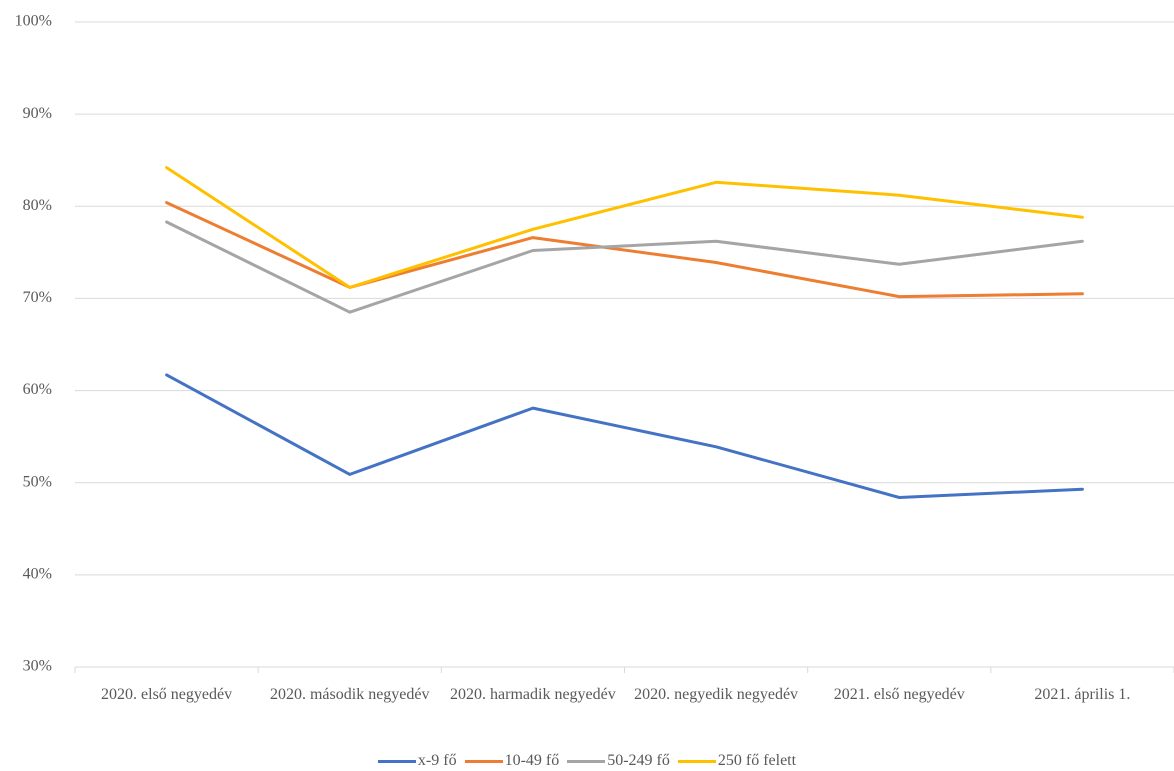  What do you see at coordinates (37, 666) in the screenshot?
I see `y-tick-label: 30%` at bounding box center [37, 666].